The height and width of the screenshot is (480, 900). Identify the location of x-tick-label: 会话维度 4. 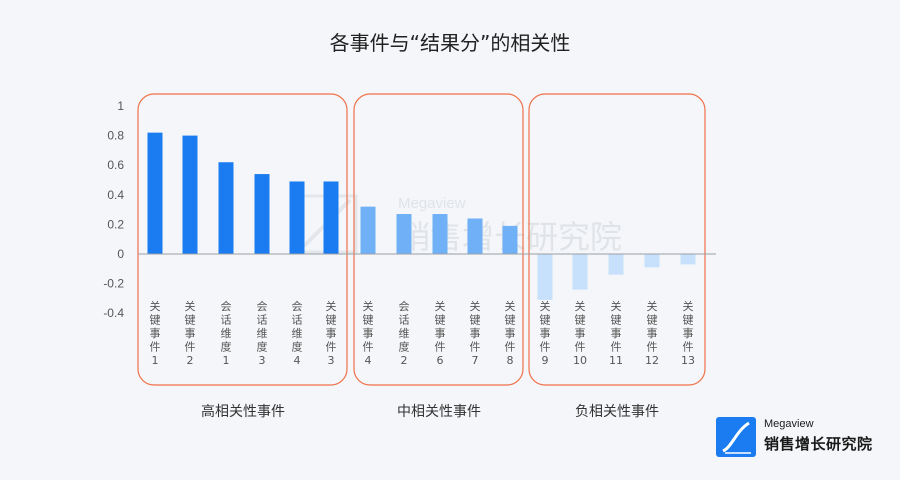
(297, 333).